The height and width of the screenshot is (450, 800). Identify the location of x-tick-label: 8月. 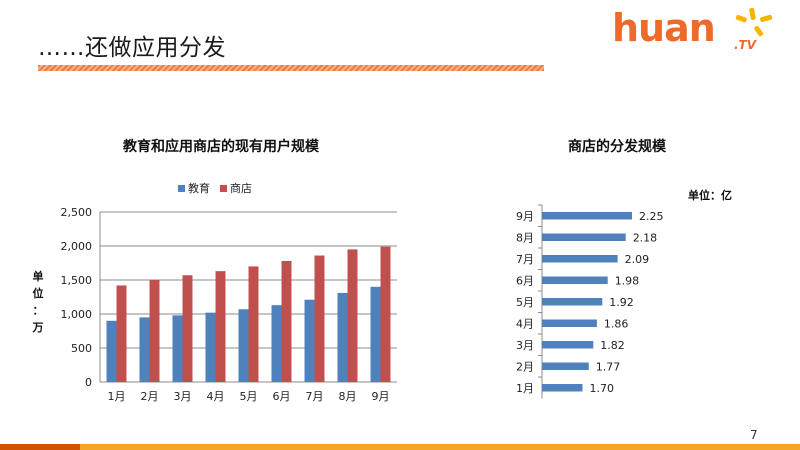
(348, 396).